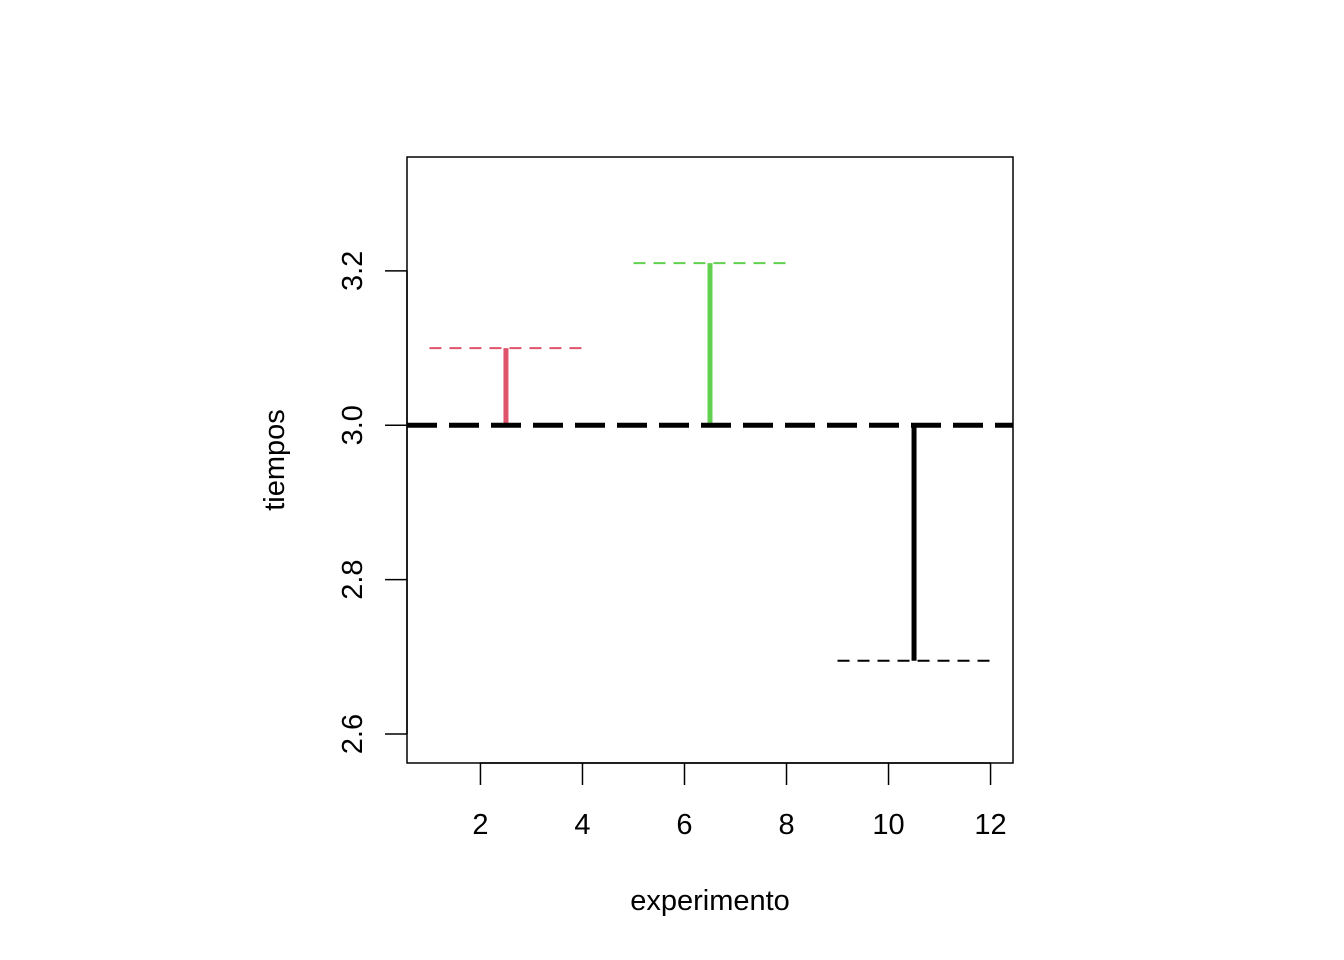  Describe the element at coordinates (353, 734) in the screenshot. I see `y-tick-label: 2.6` at that location.